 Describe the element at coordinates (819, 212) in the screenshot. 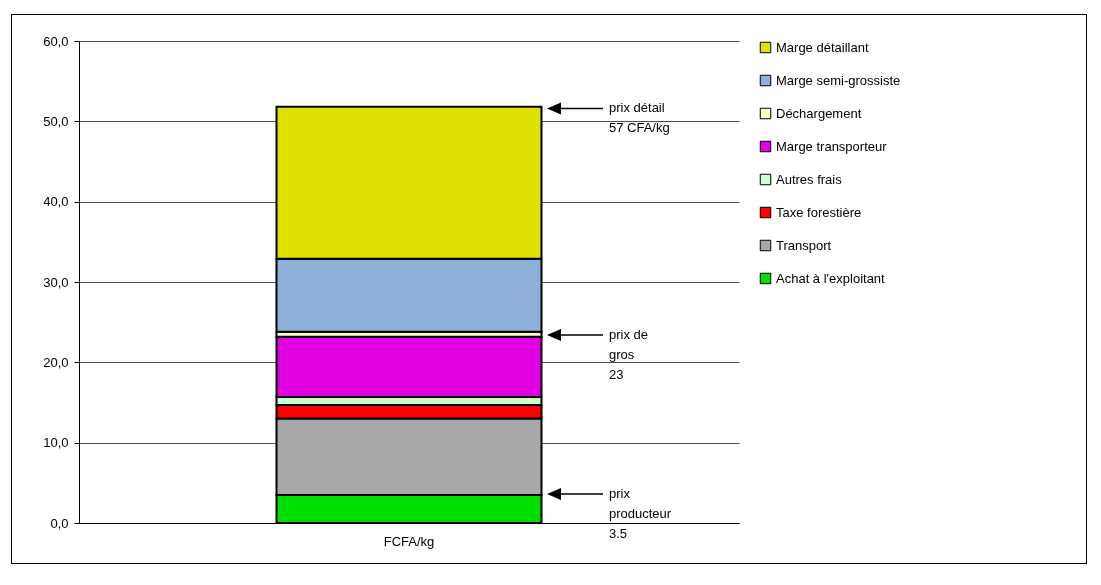

I see `legend-label: Taxe forestière` at that location.